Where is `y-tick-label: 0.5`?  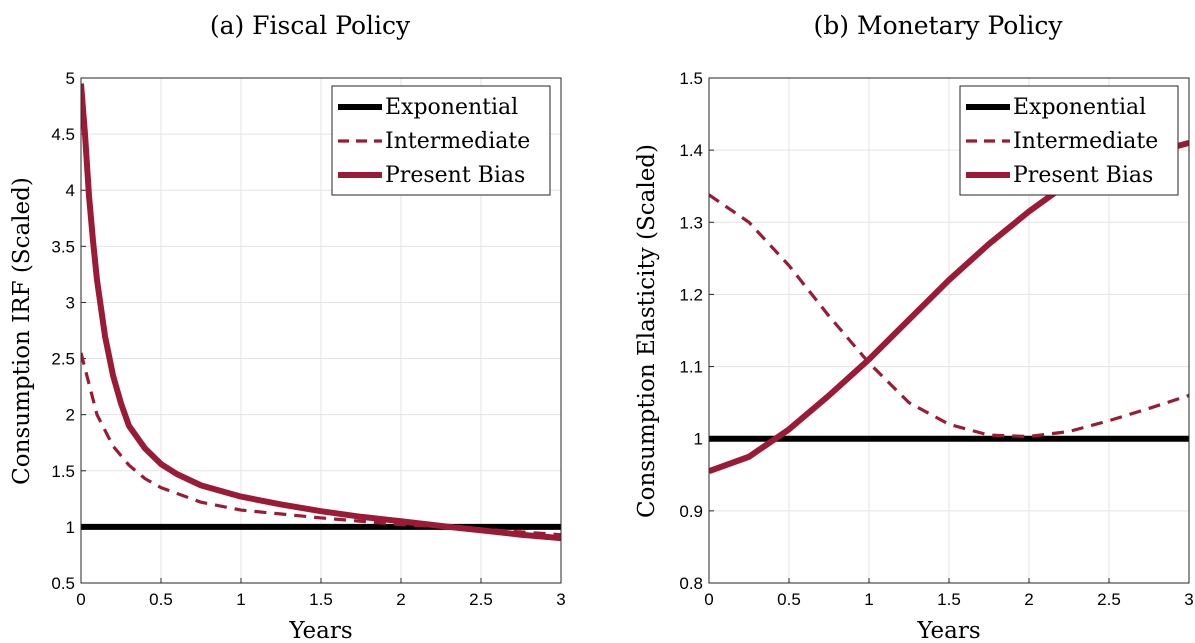
y-tick-label: 0.5 is located at coordinates (63, 583).